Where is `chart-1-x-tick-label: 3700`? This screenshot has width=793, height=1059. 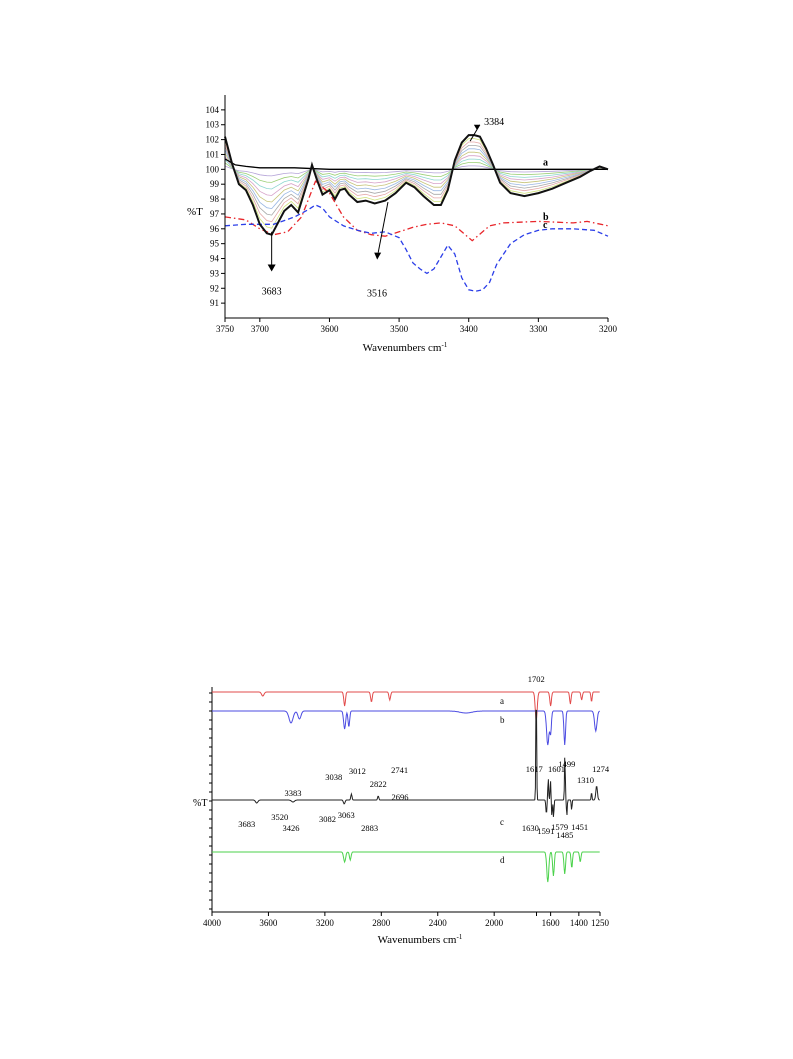 chart-1-x-tick-label: 3700 is located at coordinates (260, 329).